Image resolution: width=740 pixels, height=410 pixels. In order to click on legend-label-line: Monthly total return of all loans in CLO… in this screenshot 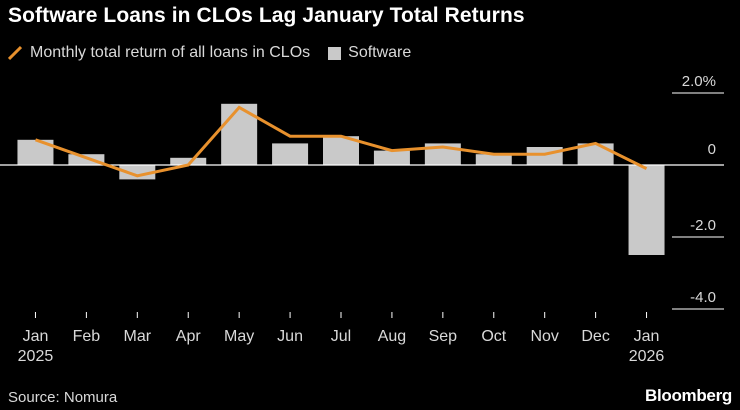, I will do `click(170, 52)`.